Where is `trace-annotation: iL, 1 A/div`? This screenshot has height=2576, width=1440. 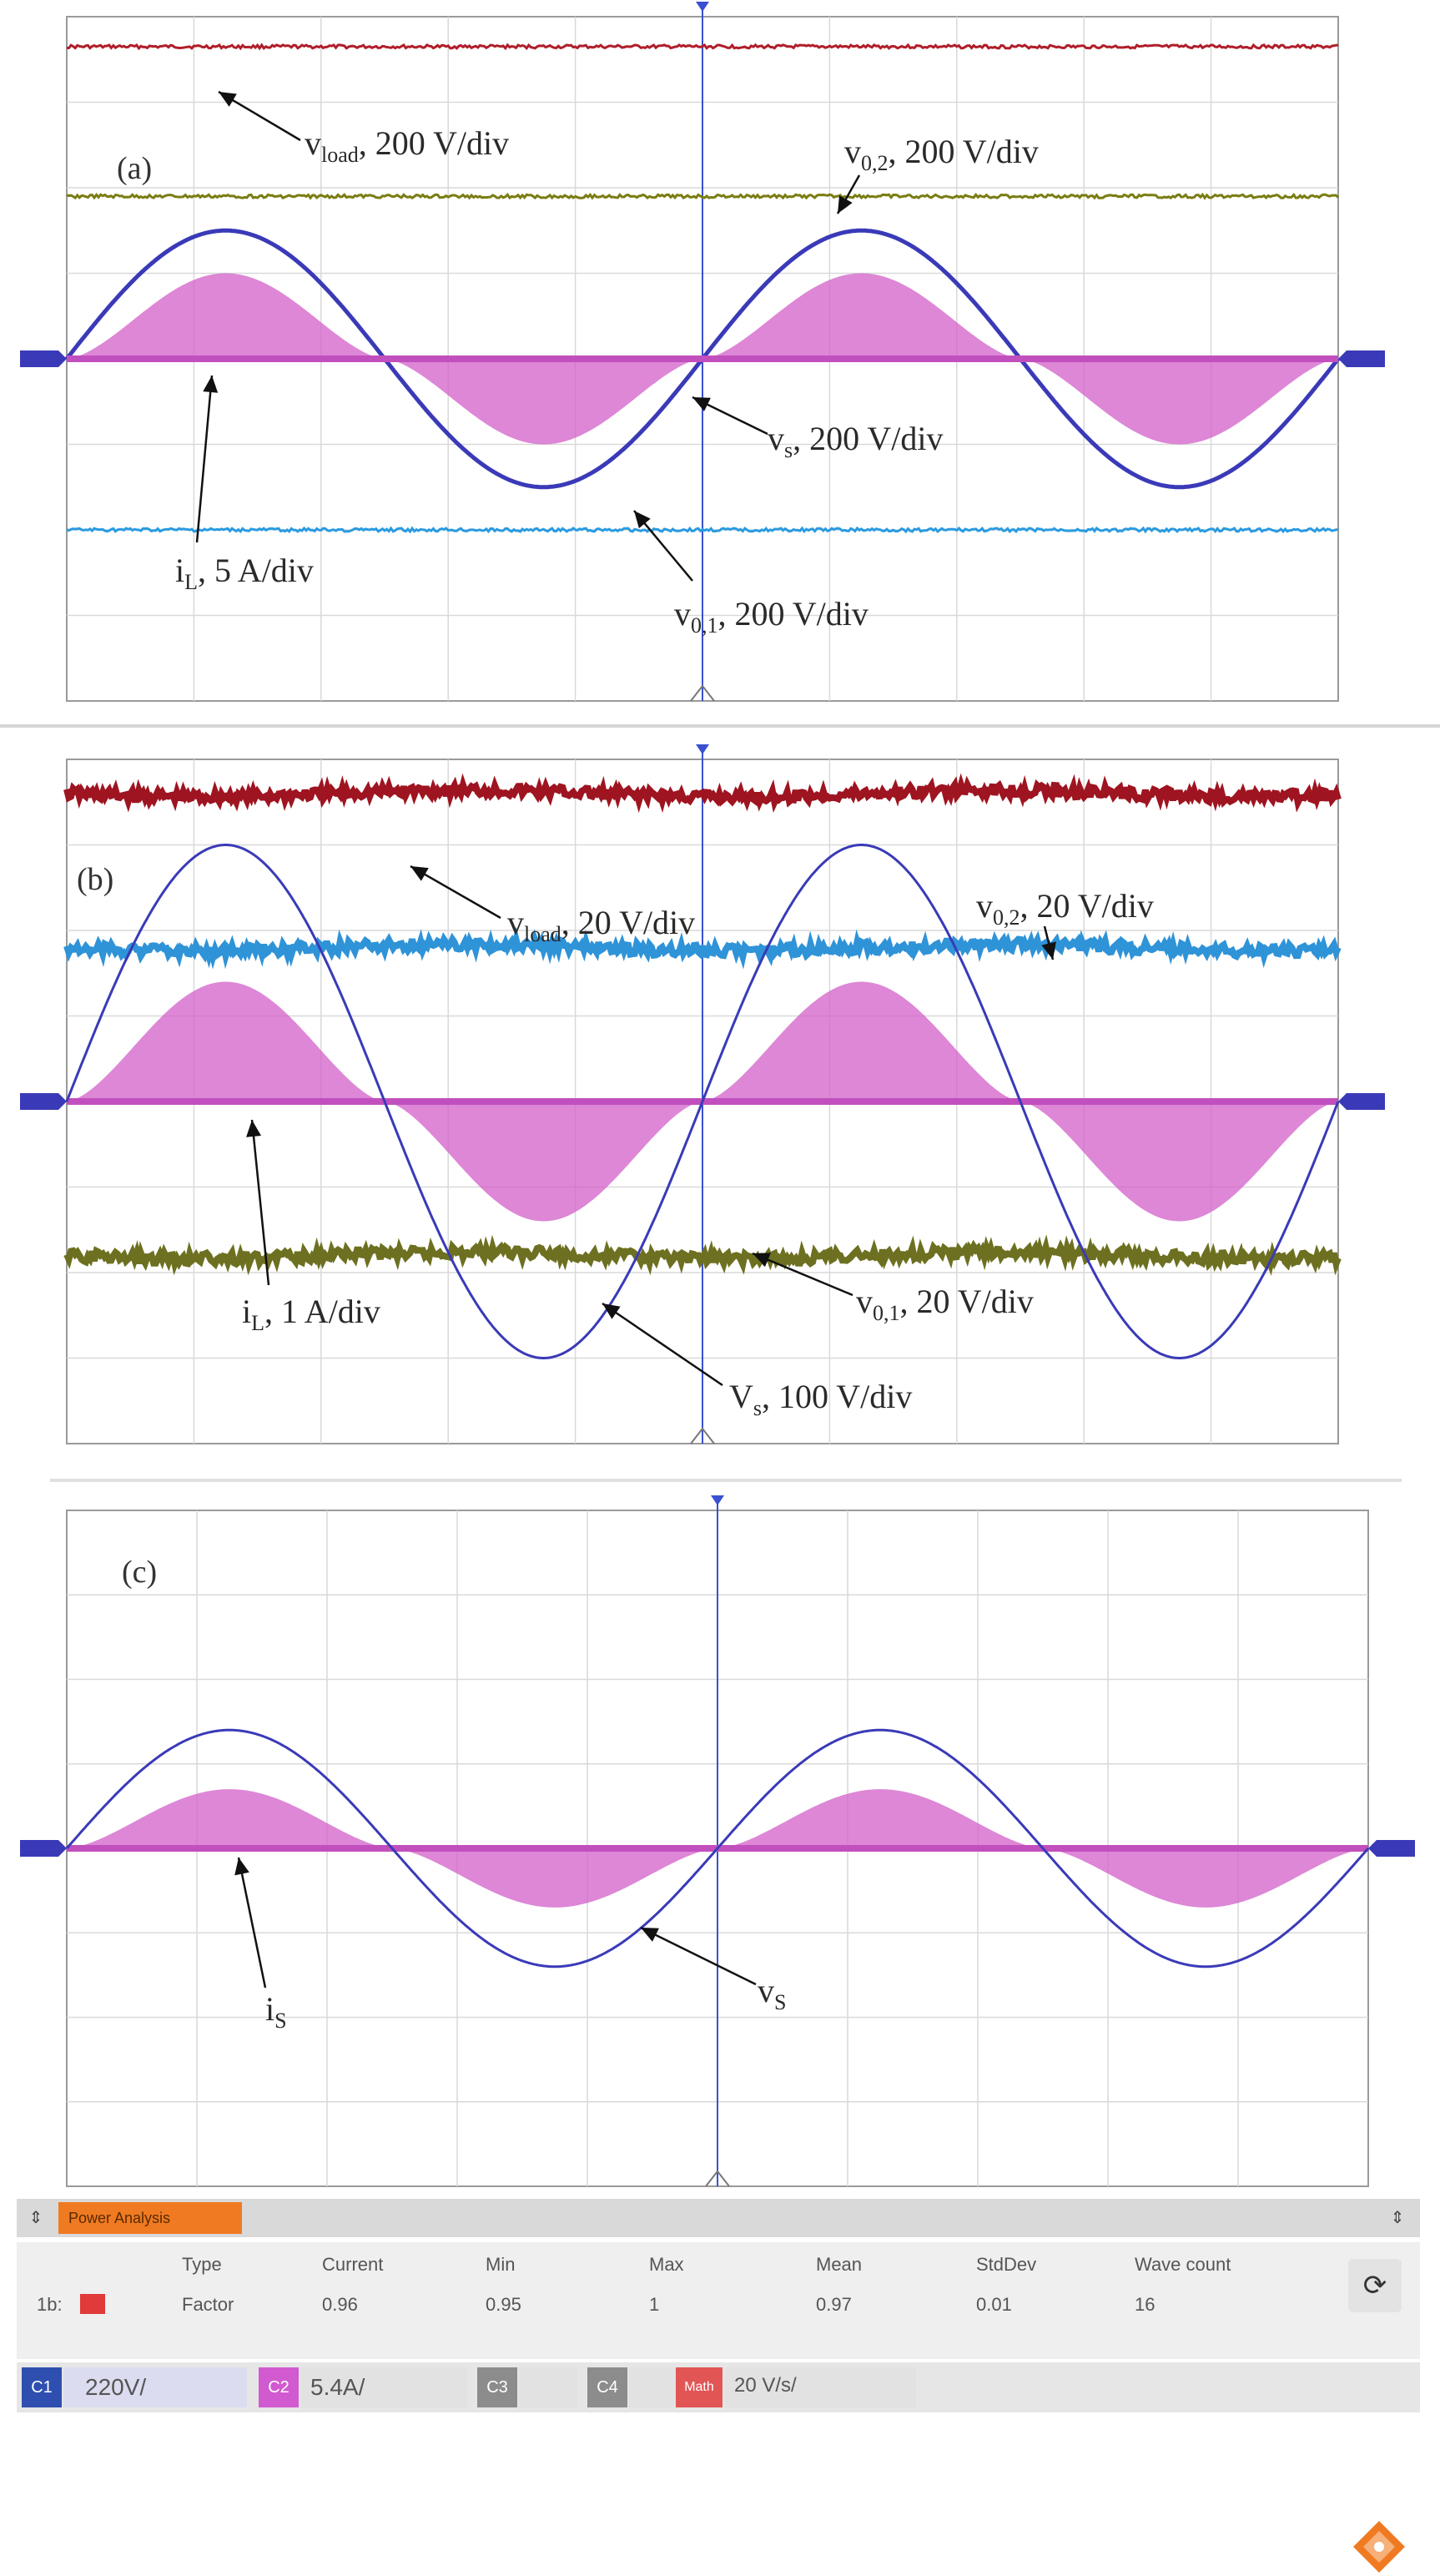 trace-annotation: iL, 1 A/div is located at coordinates (311, 1314).